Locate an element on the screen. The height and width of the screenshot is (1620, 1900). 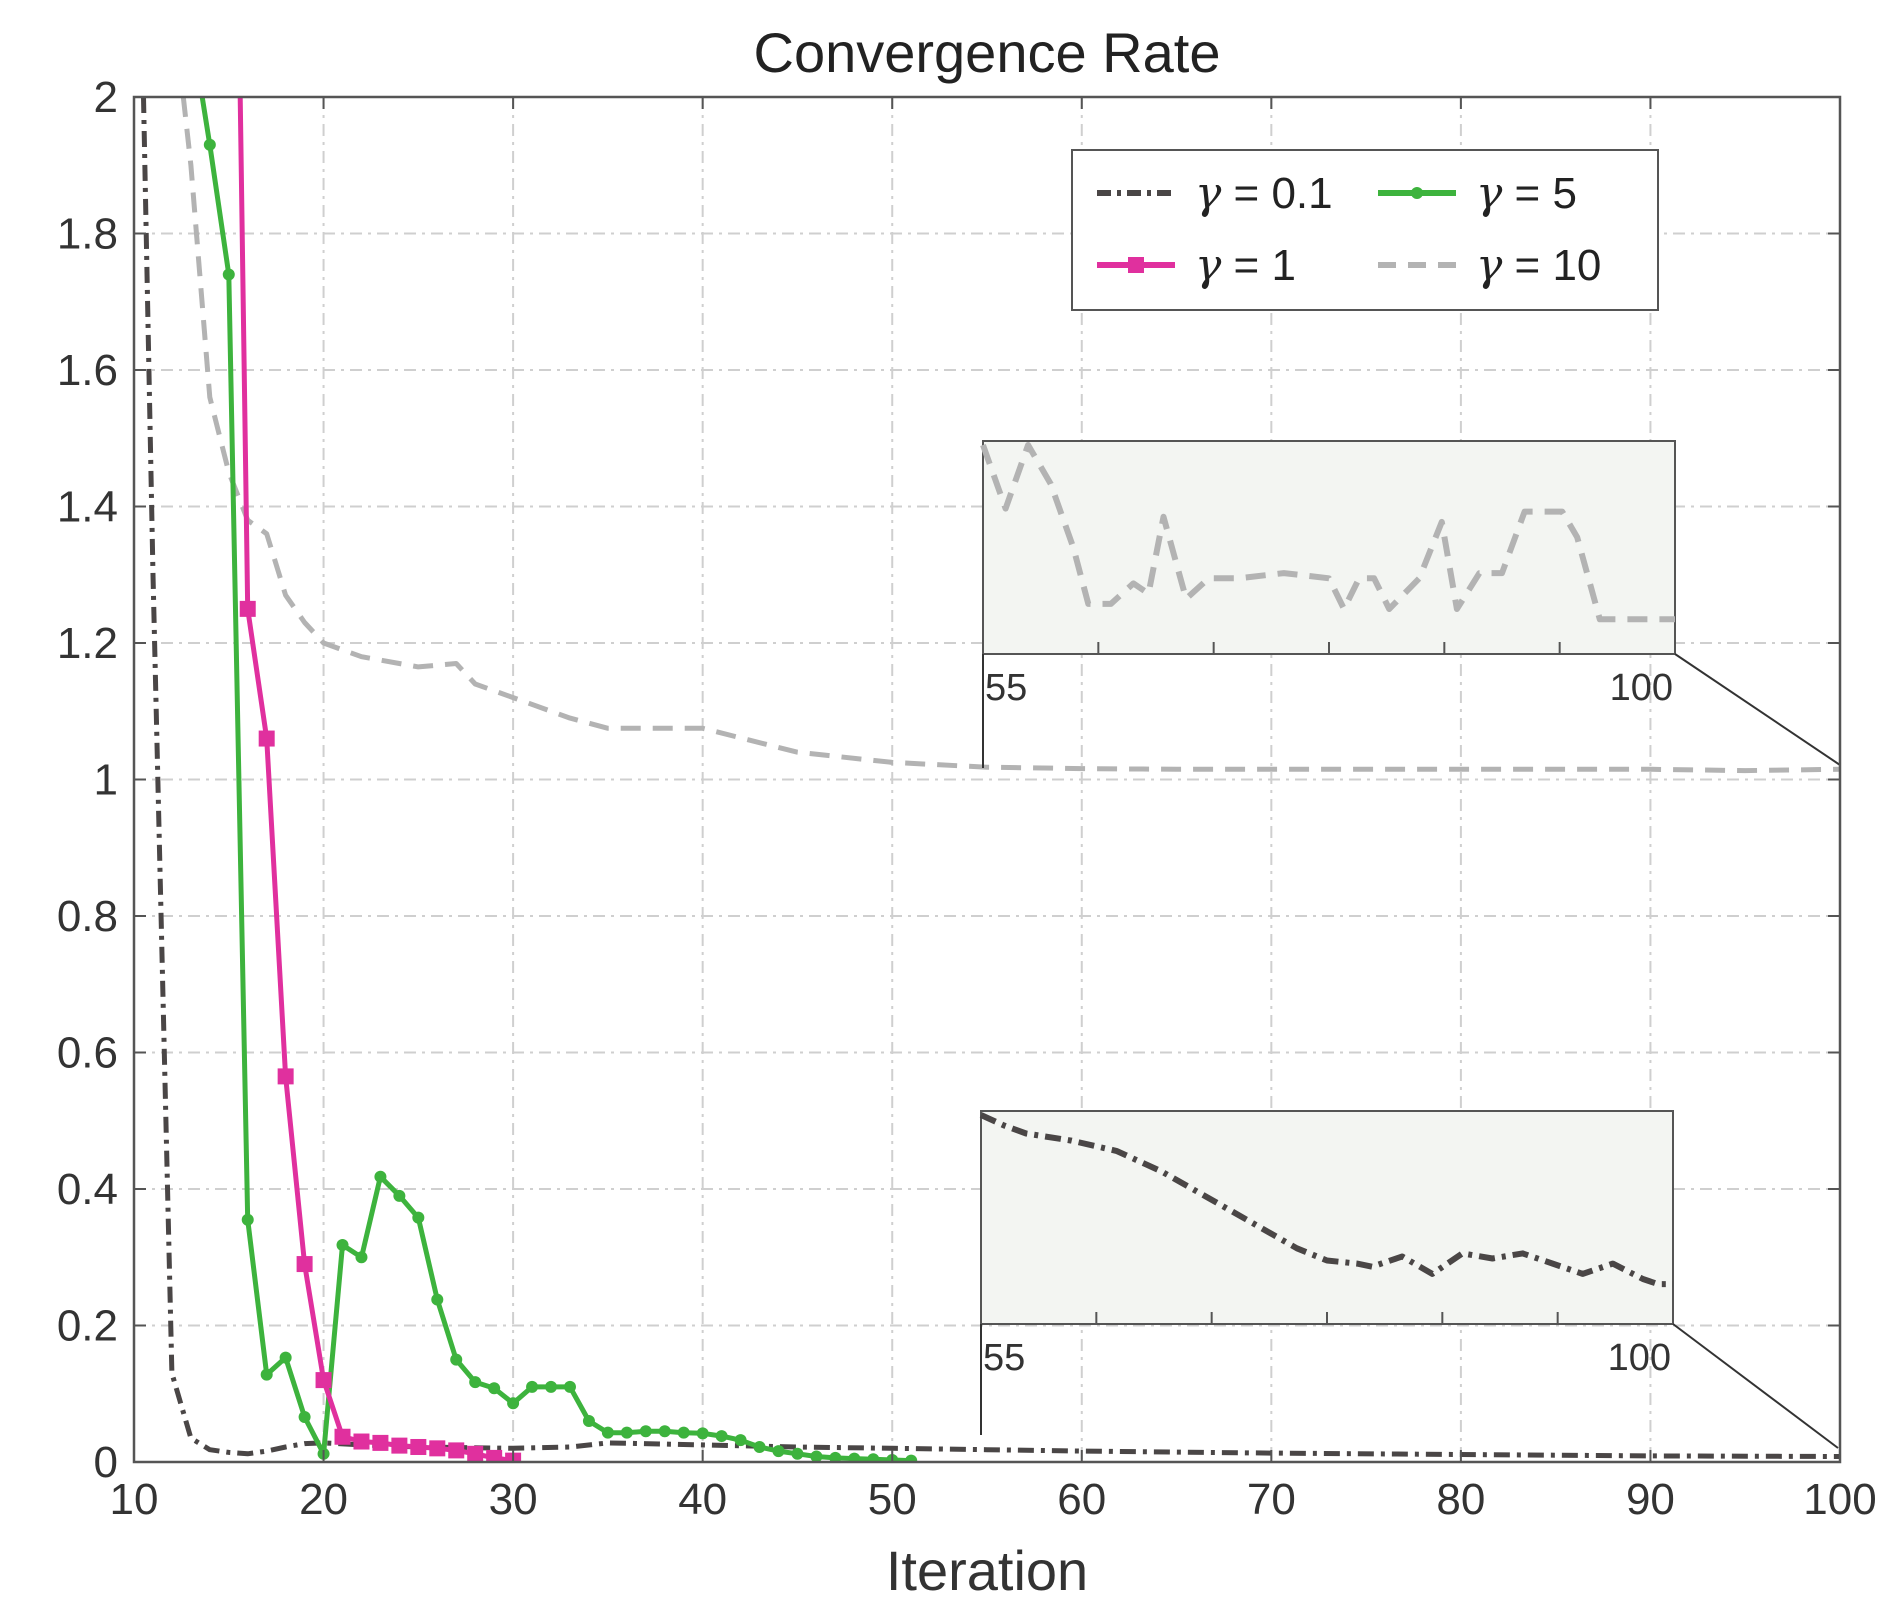
x-tick-label: 50 is located at coordinates (892, 1499).